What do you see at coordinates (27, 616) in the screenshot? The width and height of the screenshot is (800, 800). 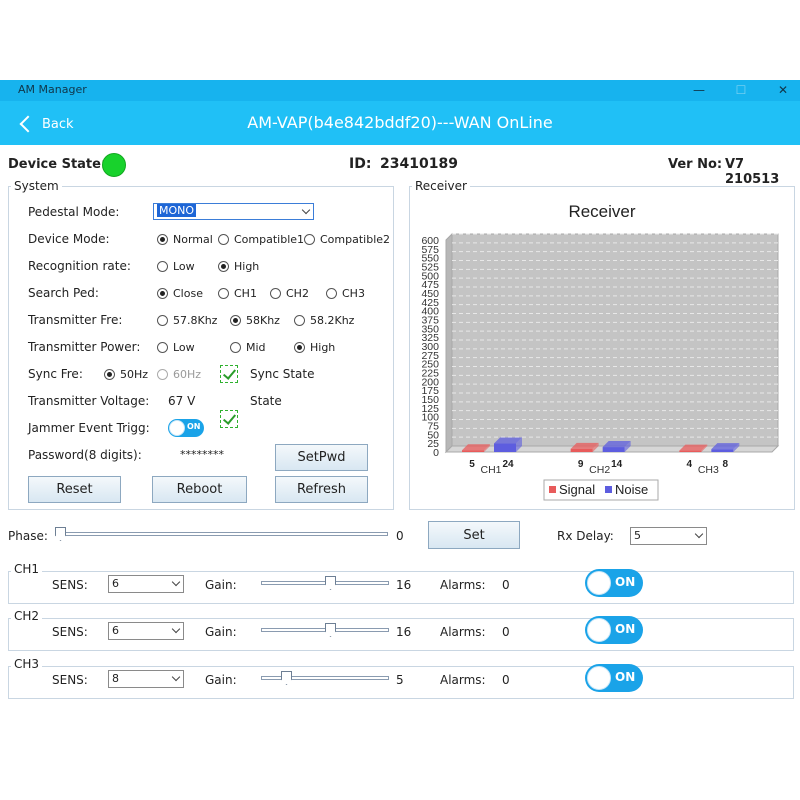 I see `channel-name: CH2` at bounding box center [27, 616].